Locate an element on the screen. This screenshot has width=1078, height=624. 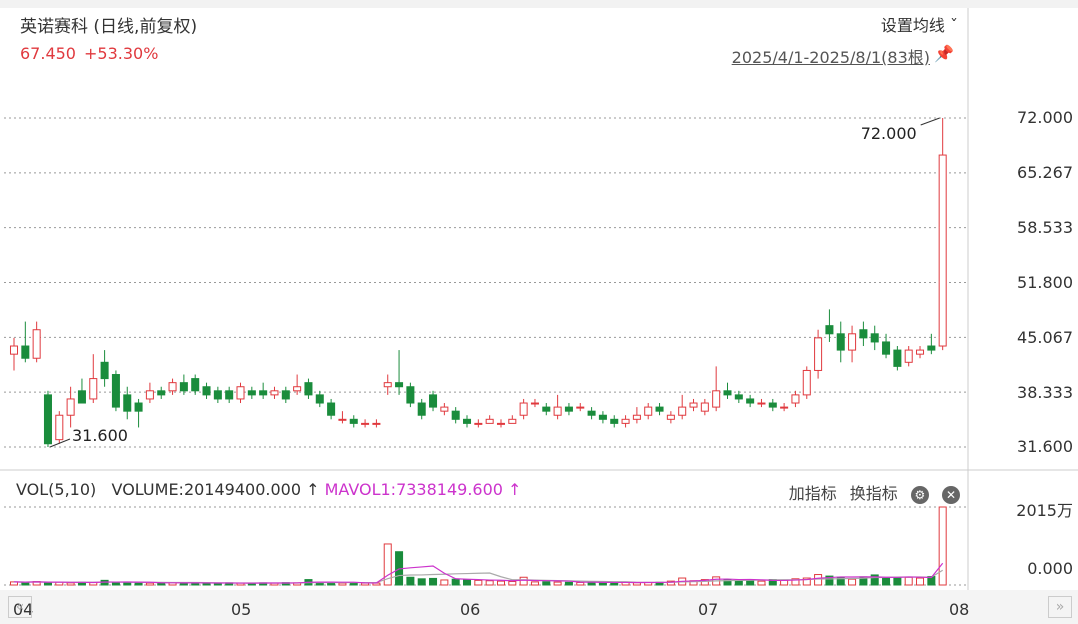
gear-icon: ⚙ is located at coordinates (919, 494).